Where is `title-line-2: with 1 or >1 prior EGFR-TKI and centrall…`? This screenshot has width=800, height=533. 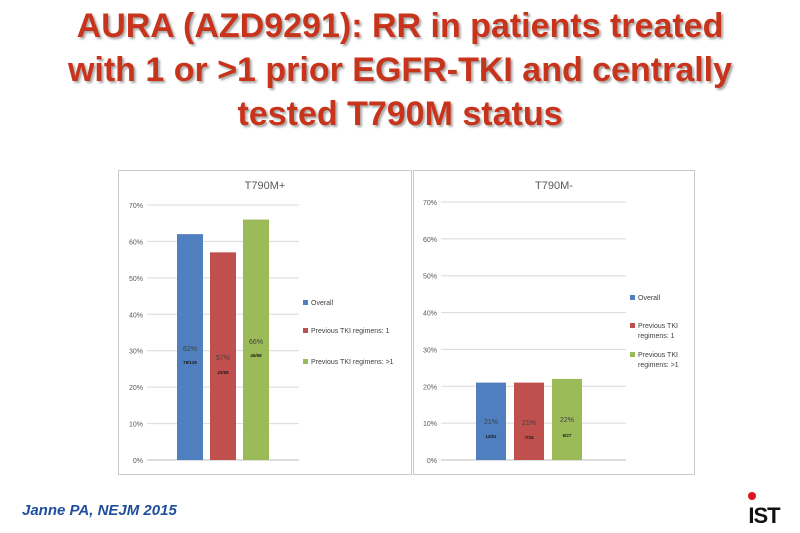
title-line-2: with 1 or >1 prior EGFR-TKI and centrall… is located at coordinates (400, 70).